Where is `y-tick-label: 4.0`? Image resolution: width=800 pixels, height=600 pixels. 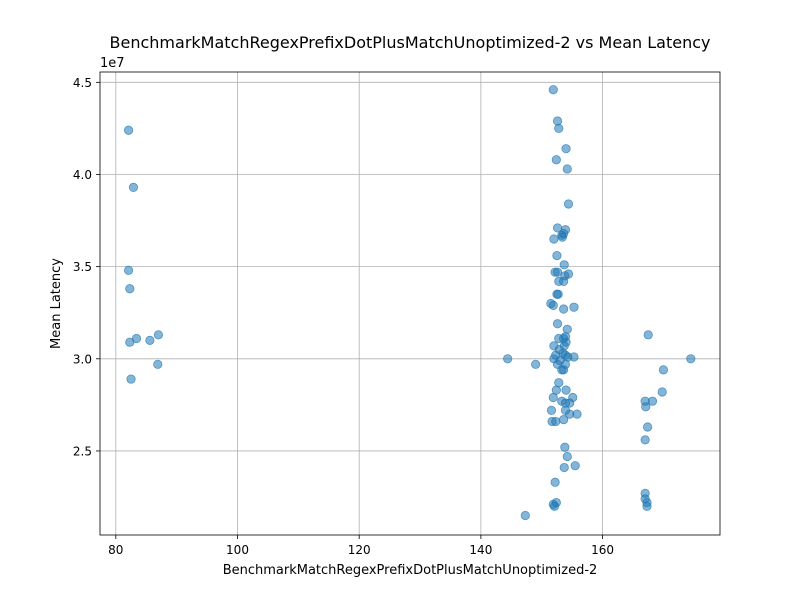 y-tick-label: 4.0 is located at coordinates (82, 175).